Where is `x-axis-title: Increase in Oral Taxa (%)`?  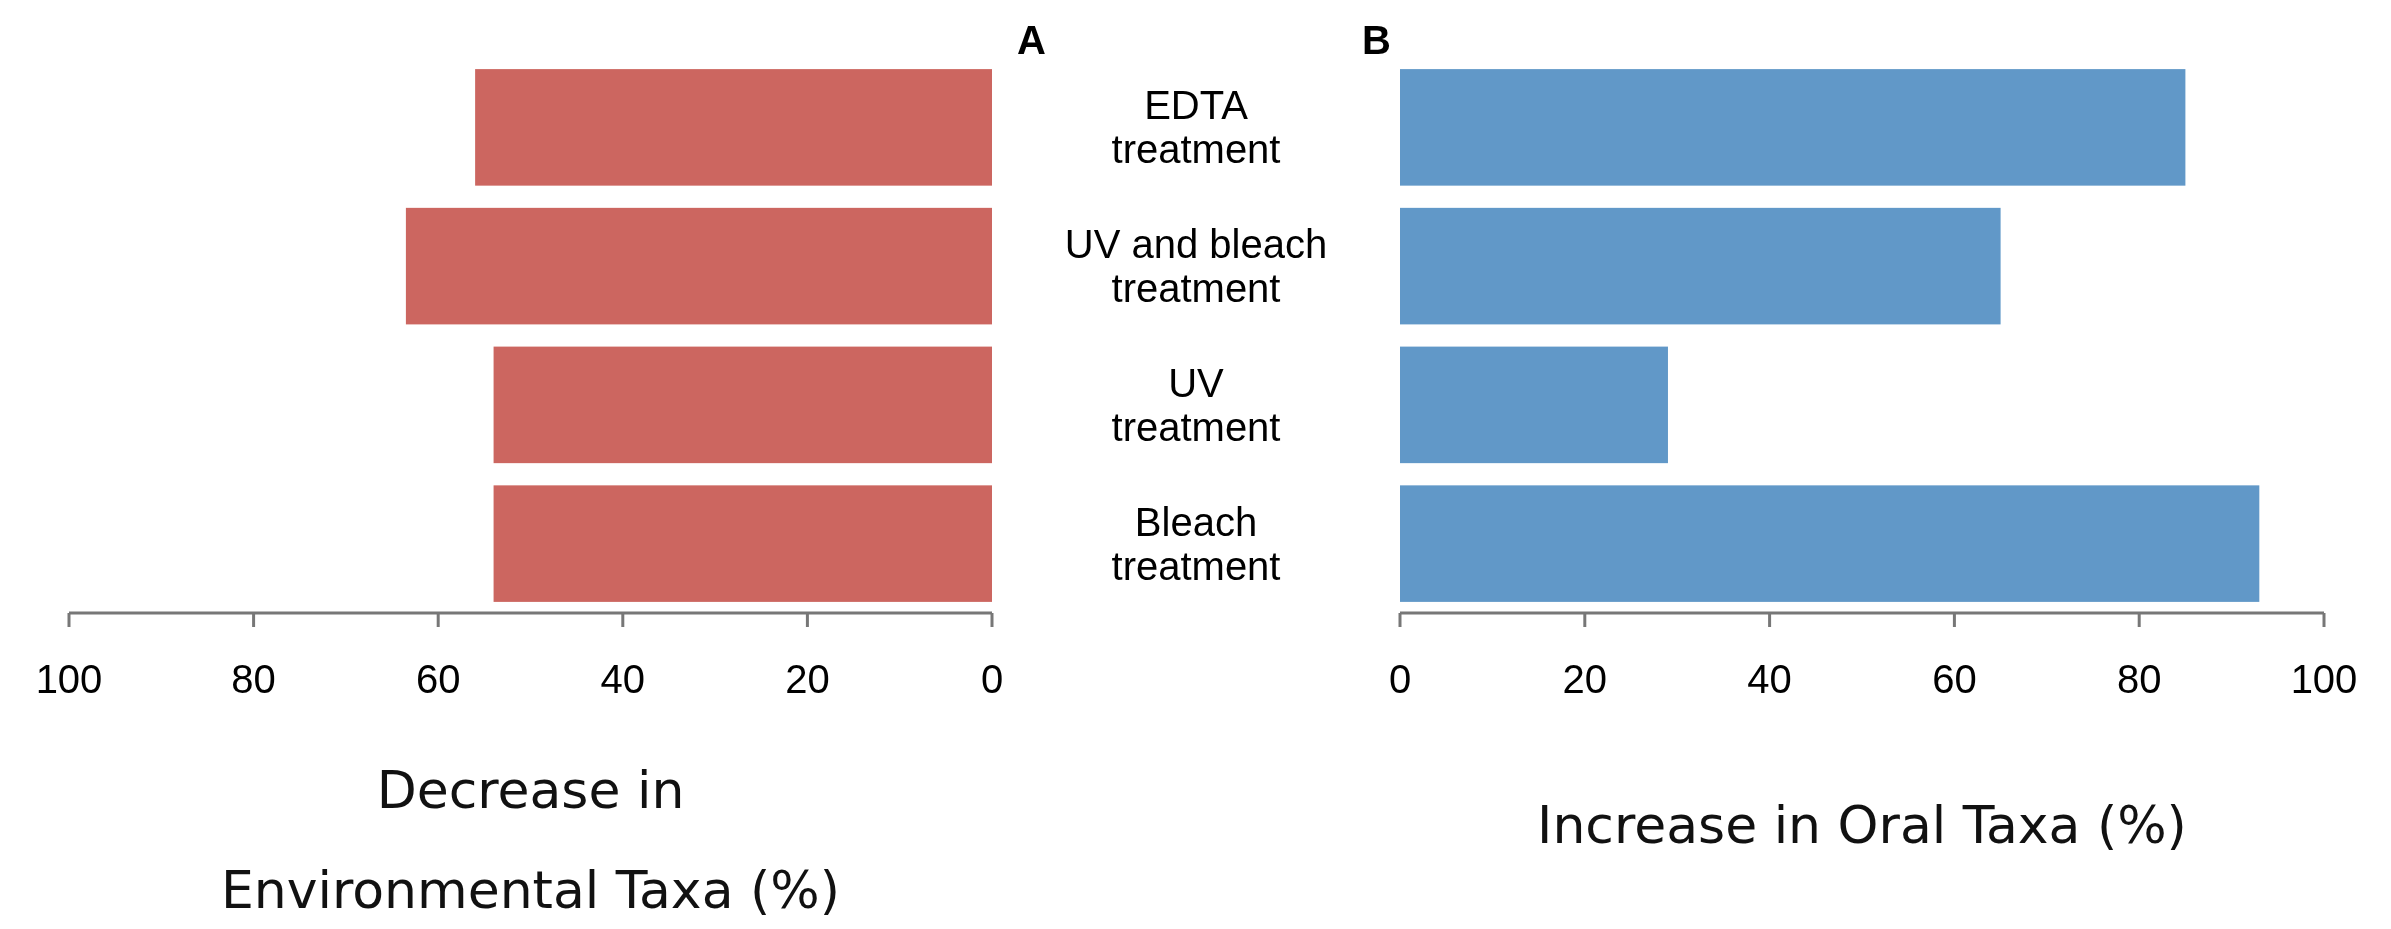
x-axis-title: Increase in Oral Taxa (%) is located at coordinates (1862, 825).